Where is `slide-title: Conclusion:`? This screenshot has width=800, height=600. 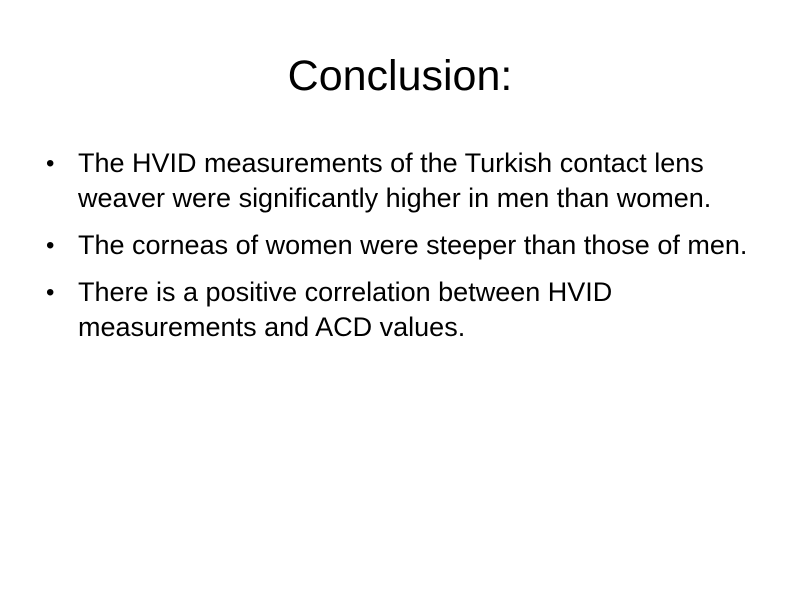 slide-title: Conclusion: is located at coordinates (400, 76).